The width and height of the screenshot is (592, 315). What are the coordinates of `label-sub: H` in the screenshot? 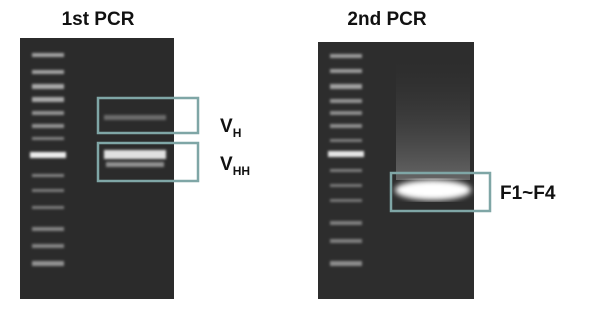 It's located at (237, 133).